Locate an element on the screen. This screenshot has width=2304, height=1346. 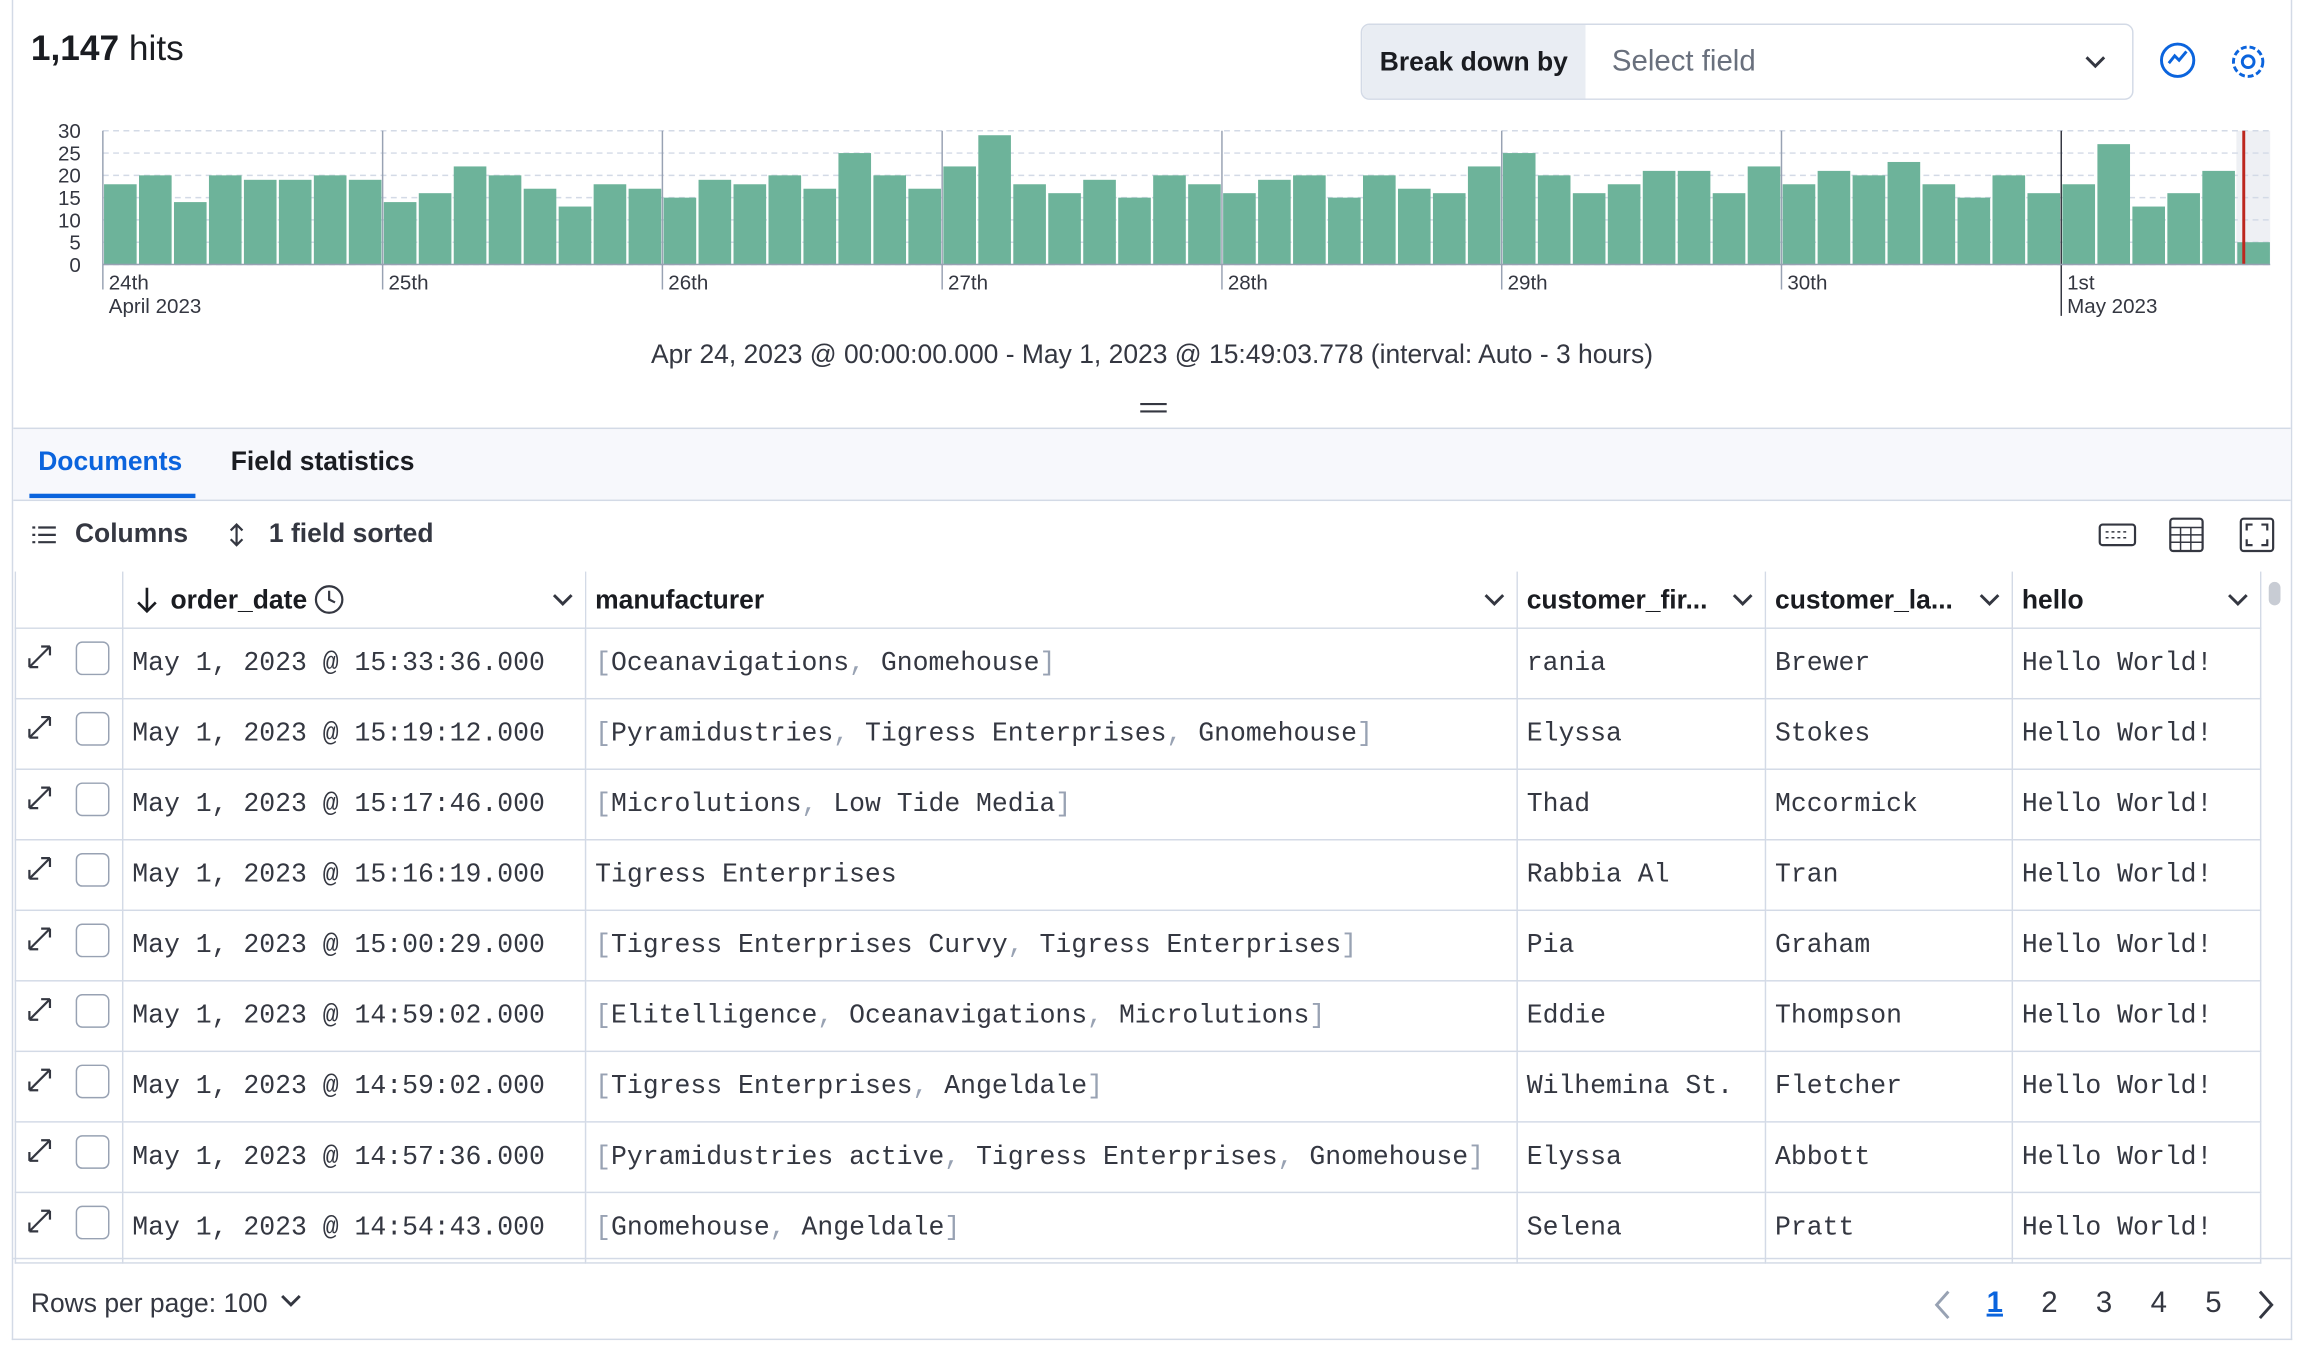
tab: Field statistics is located at coordinates (323, 462).